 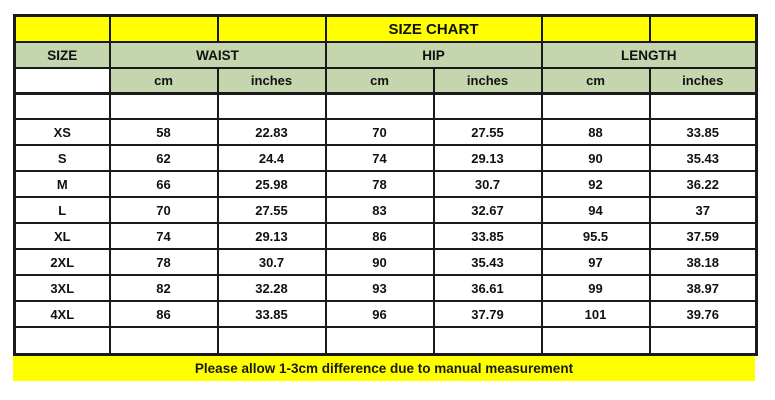 I want to click on length-cm-cell: 88, so click(x=595, y=132).